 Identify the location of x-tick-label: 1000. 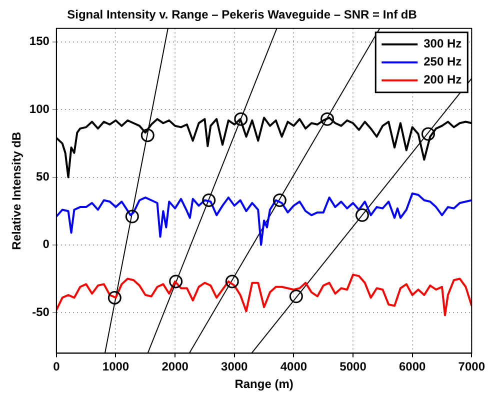
(116, 367).